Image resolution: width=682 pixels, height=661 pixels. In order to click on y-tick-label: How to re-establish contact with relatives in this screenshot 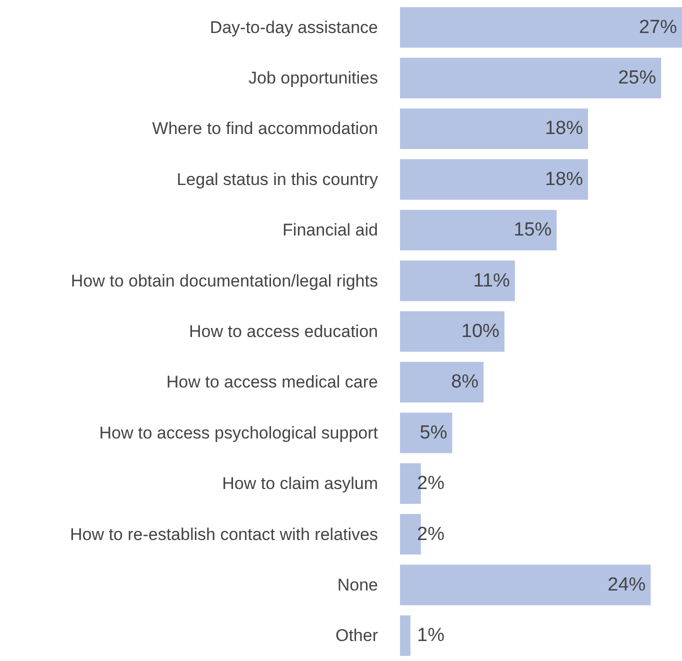, I will do `click(224, 534)`.